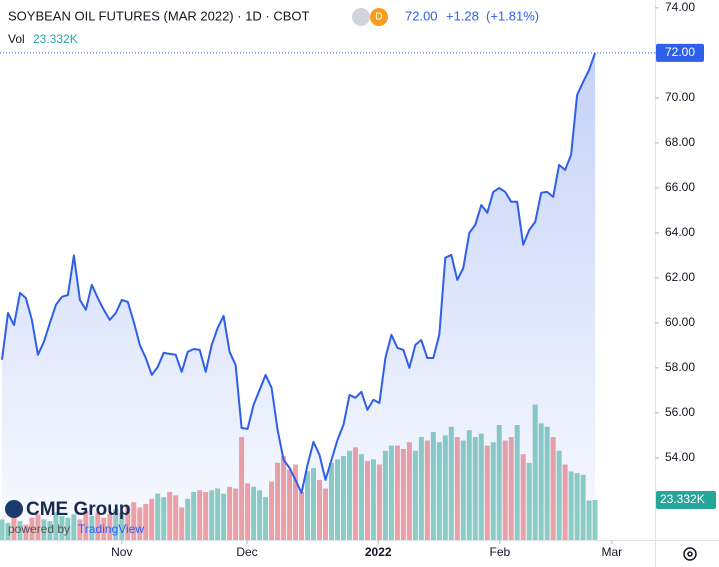 This screenshot has width=719, height=567. What do you see at coordinates (680, 142) in the screenshot?
I see `y-tick-label: 68.00` at bounding box center [680, 142].